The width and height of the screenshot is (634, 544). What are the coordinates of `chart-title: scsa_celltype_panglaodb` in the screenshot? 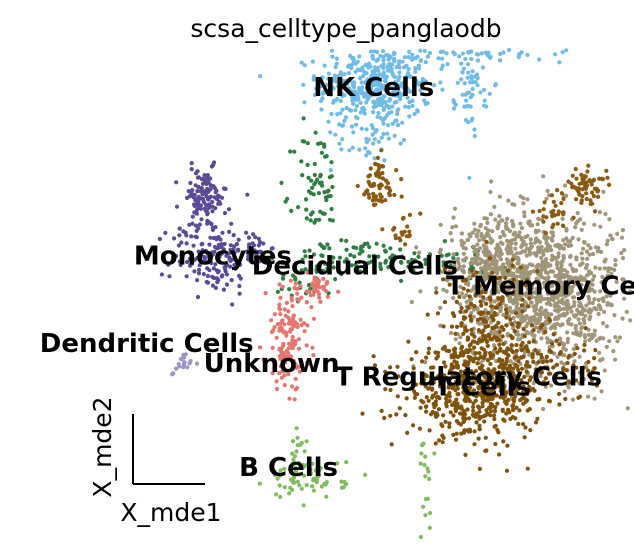 It's located at (345, 28).